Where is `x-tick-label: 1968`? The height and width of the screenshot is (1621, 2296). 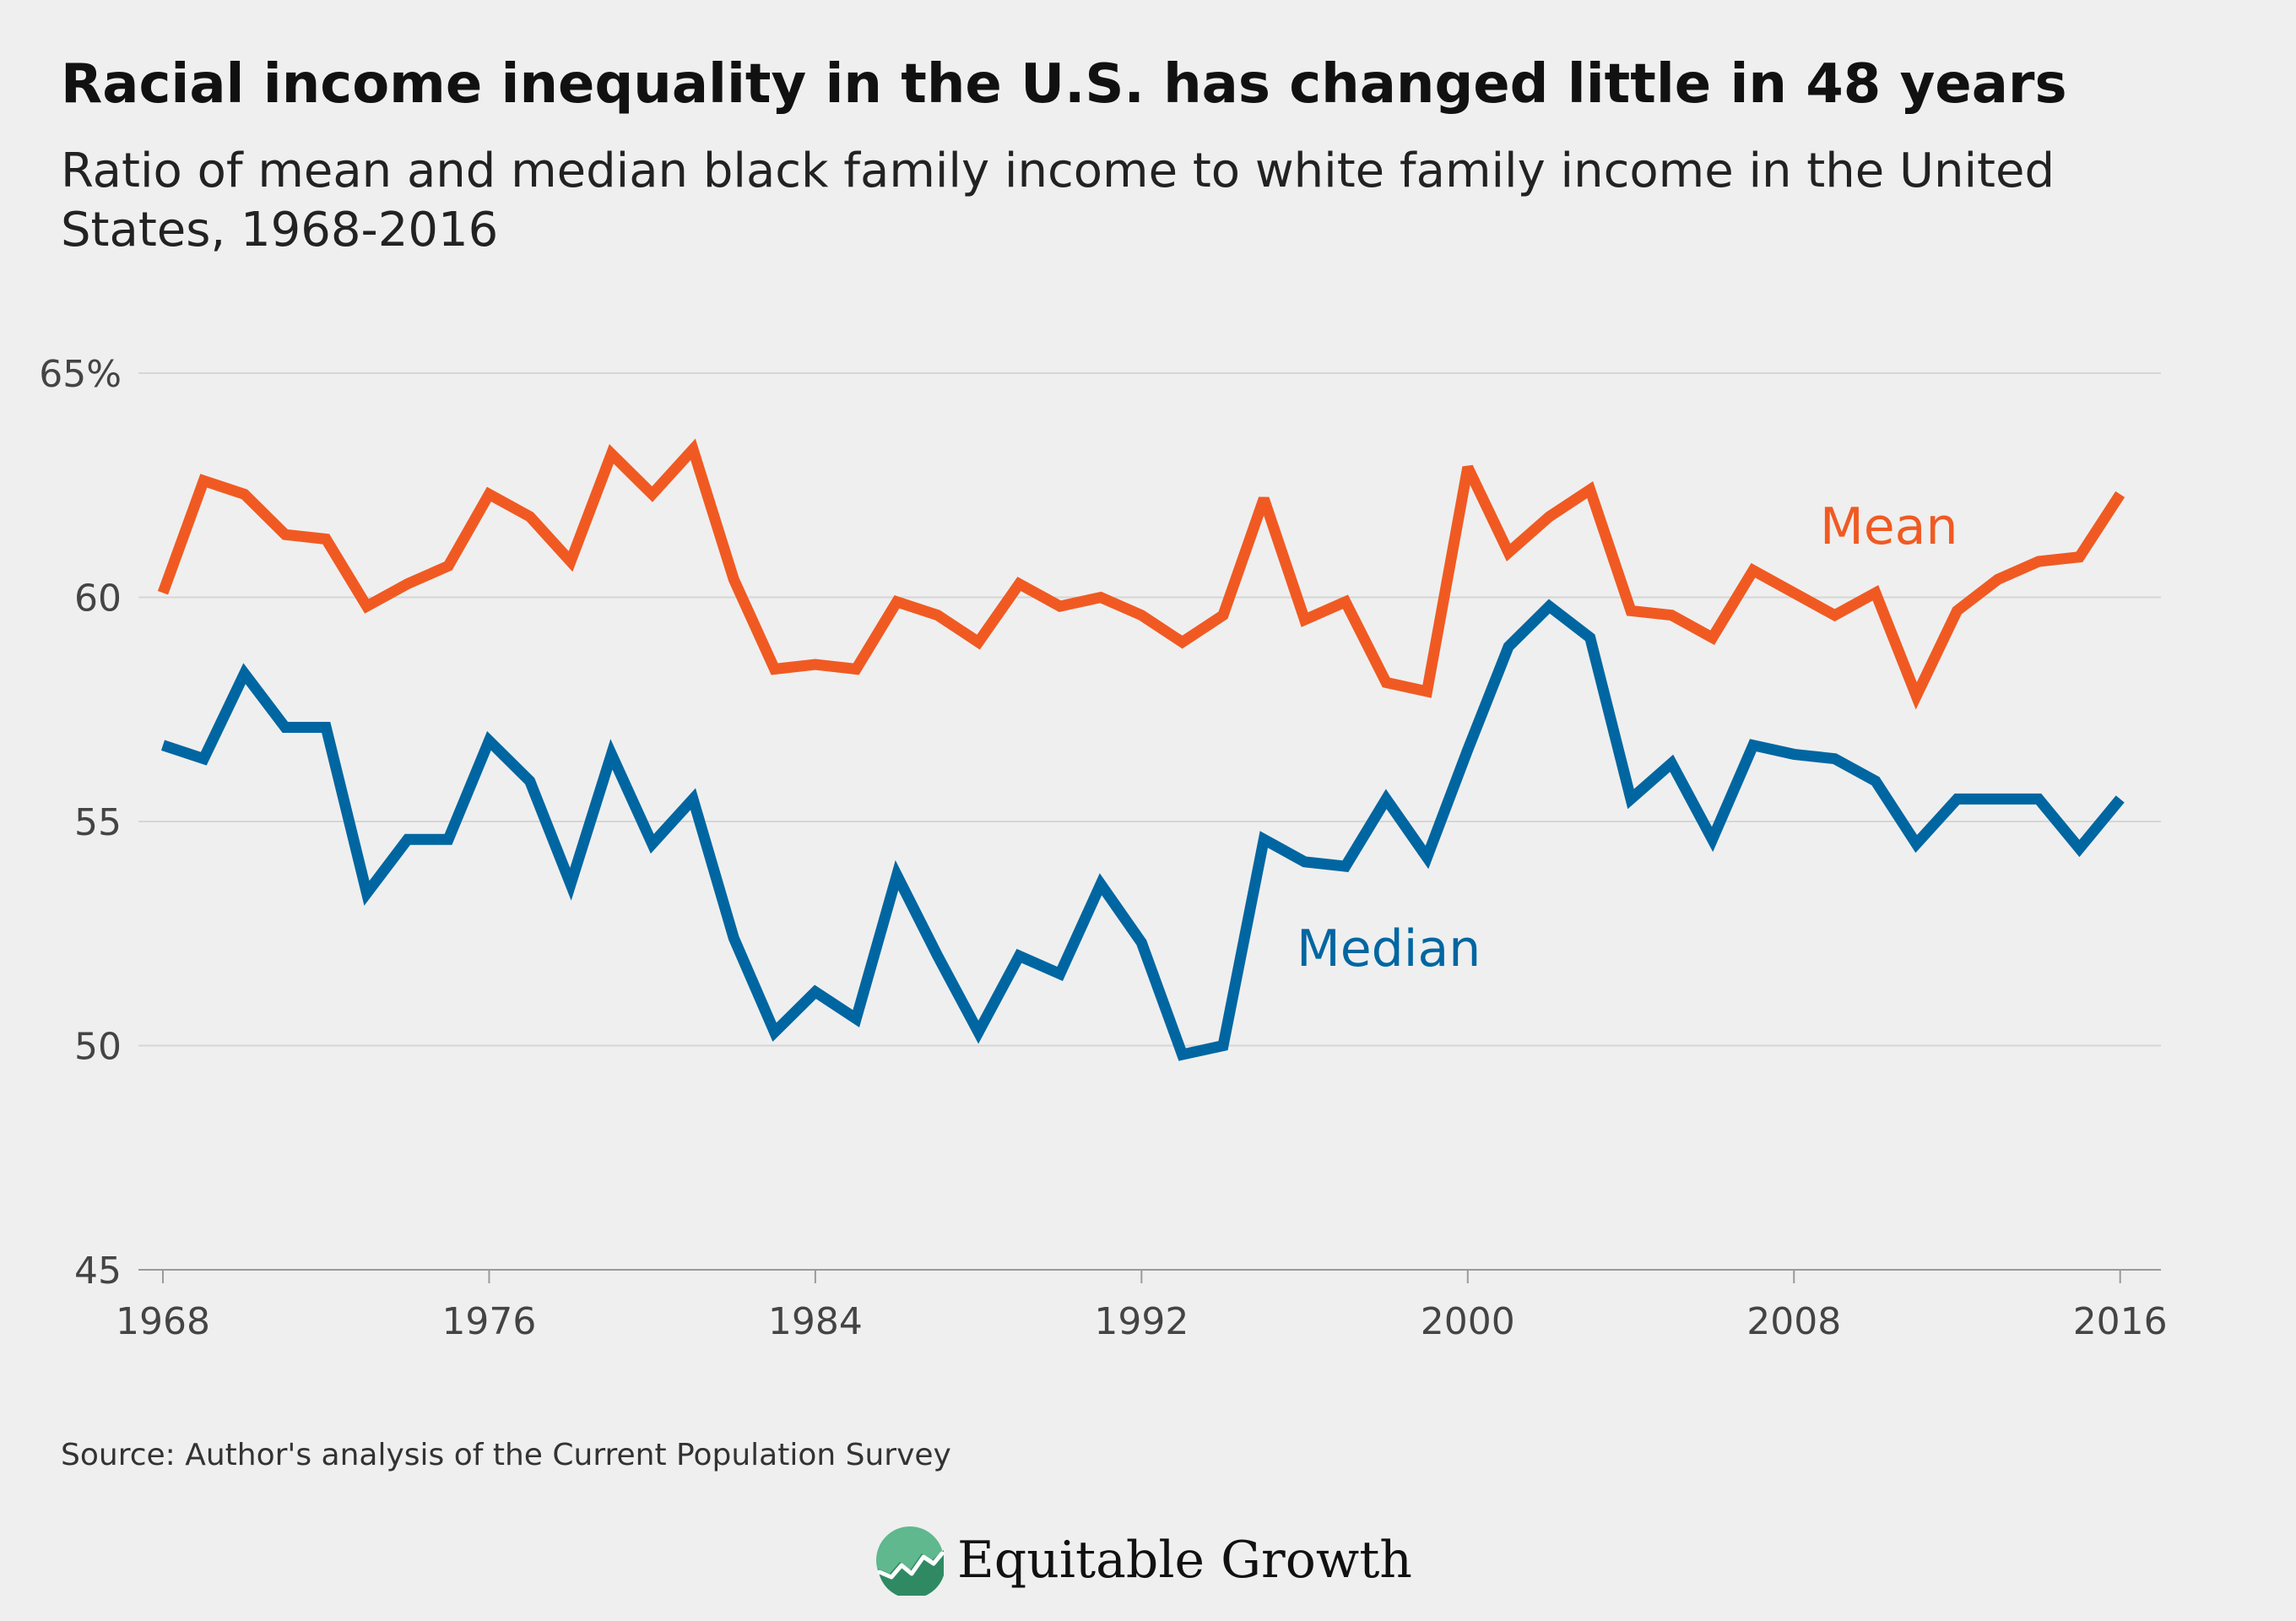
x-tick-label: 1968 is located at coordinates (163, 1321).